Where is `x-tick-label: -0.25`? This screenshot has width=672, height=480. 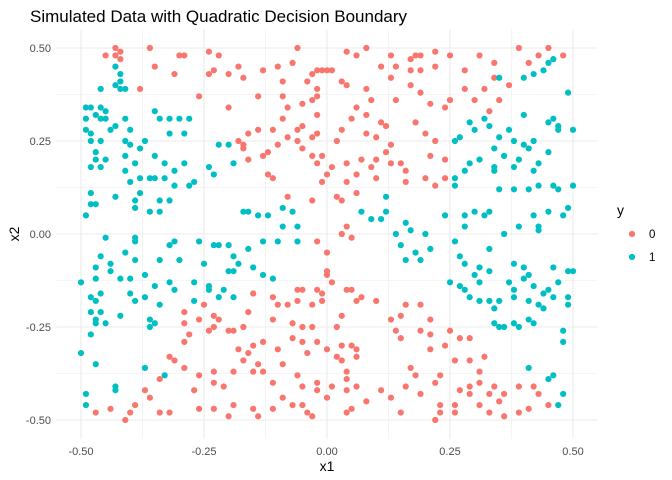
x-tick-label: -0.25 is located at coordinates (203, 452).